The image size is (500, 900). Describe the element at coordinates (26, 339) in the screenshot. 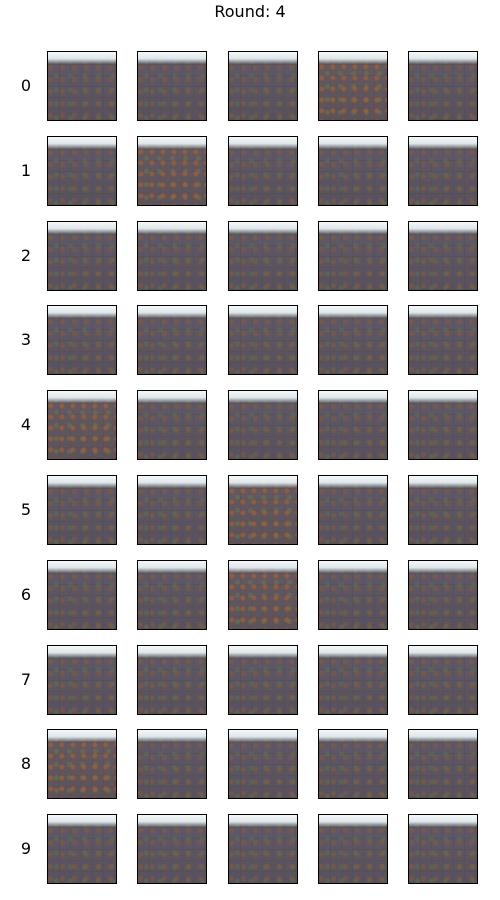

I see `row-label: 3` at that location.